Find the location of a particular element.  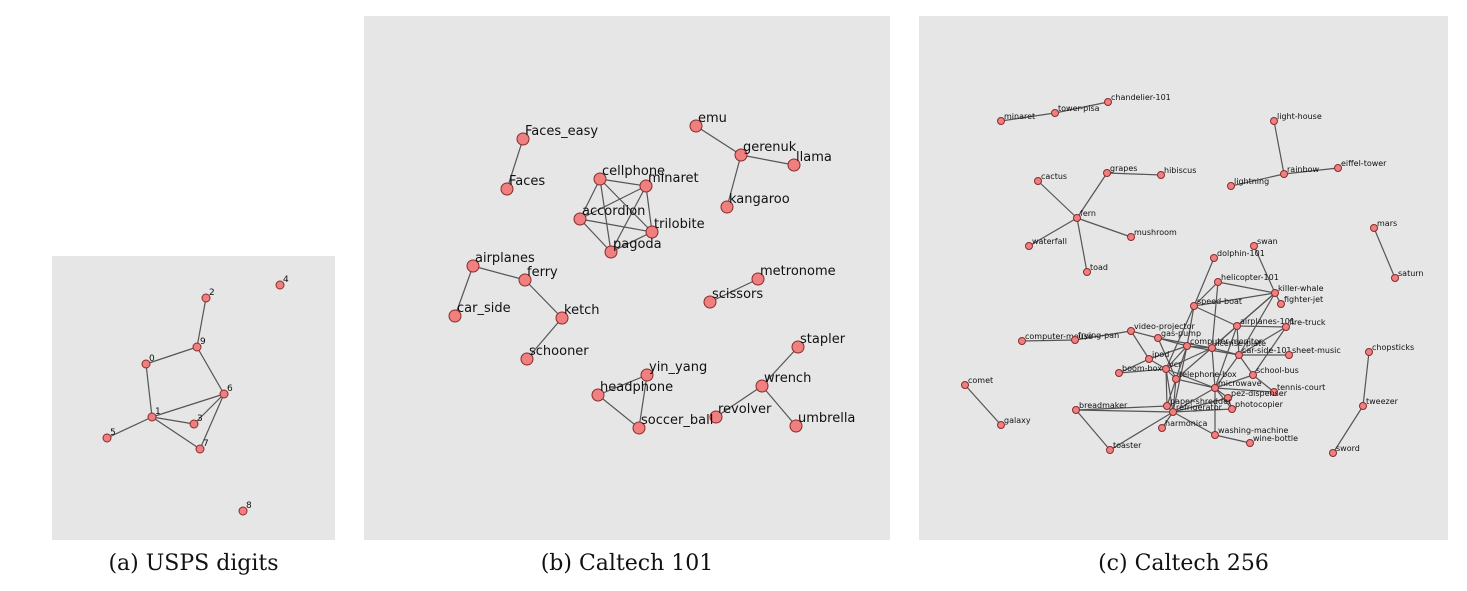

usps-graph: 0 1 2 3 4 5 6 7 8 9 is located at coordinates (195, 395).